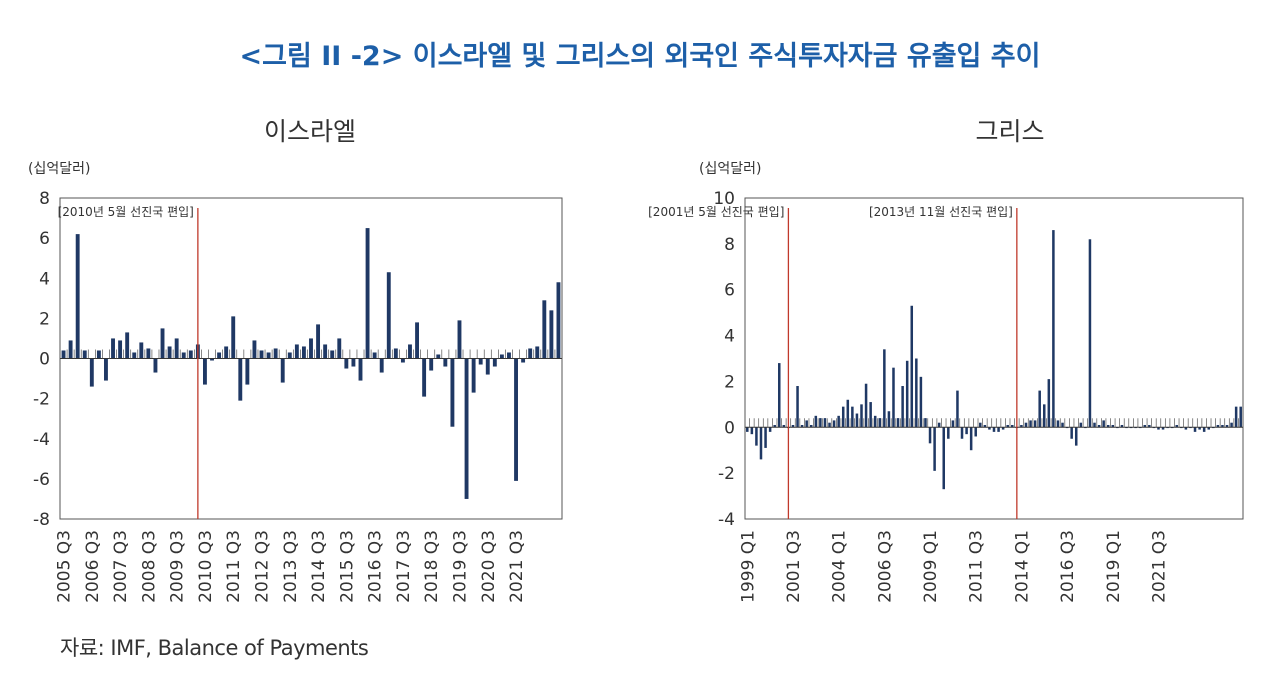  Describe the element at coordinates (206, 566) in the screenshot. I see `x-tick-label: 2010 Q3` at that location.